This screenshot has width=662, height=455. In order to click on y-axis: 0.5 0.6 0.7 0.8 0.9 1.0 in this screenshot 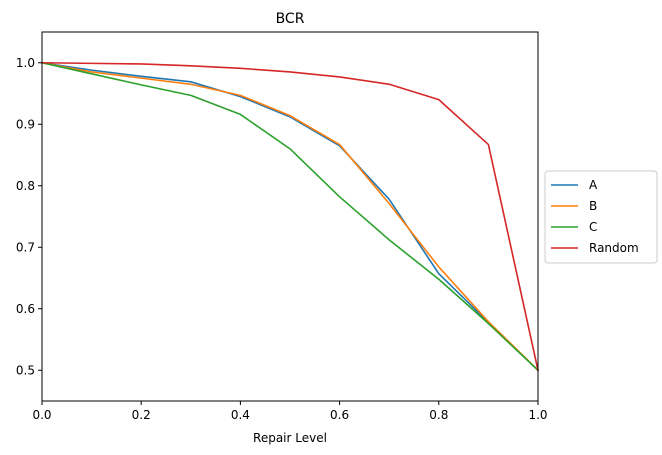, I will do `click(29, 216)`.